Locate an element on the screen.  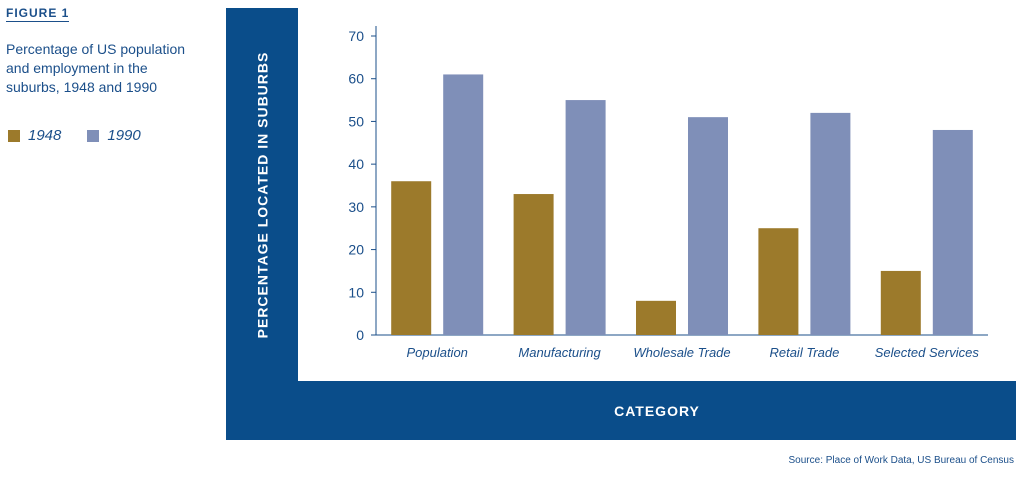
y-axis-title-box: PERCENTAGE LOCATED IN SUBURBS is located at coordinates (262, 194).